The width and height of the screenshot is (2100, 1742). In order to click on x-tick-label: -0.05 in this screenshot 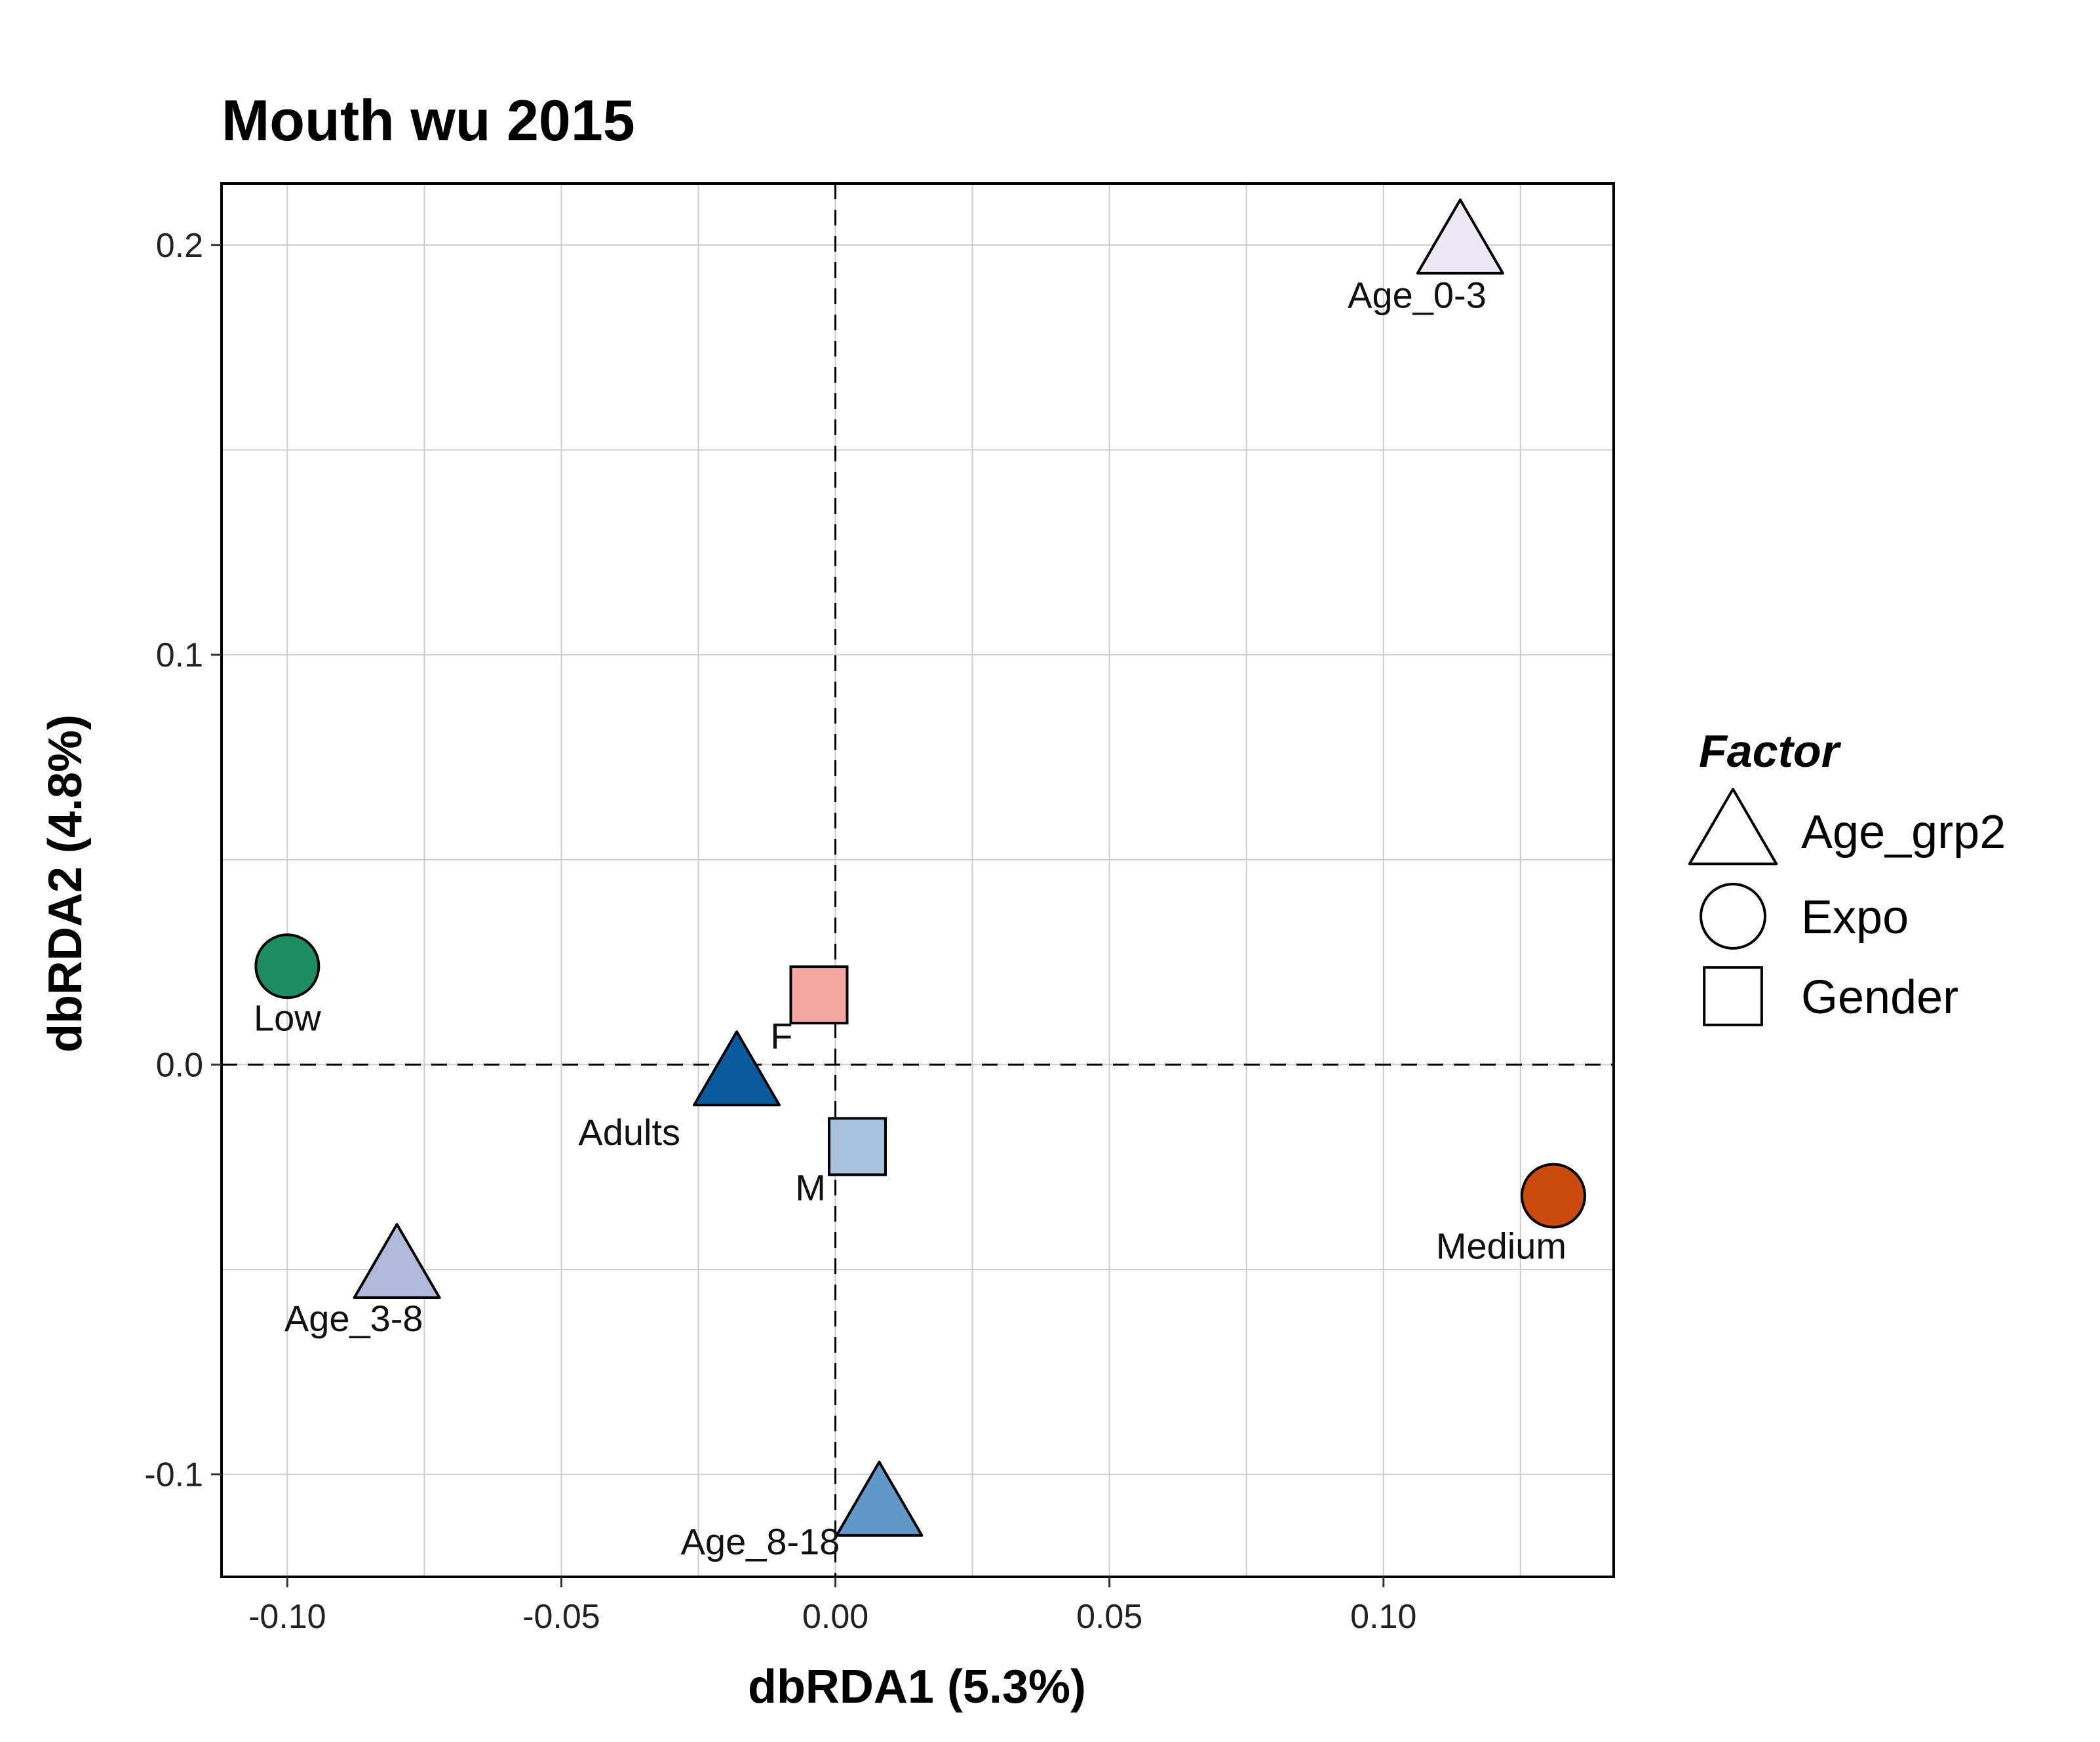, I will do `click(561, 1617)`.